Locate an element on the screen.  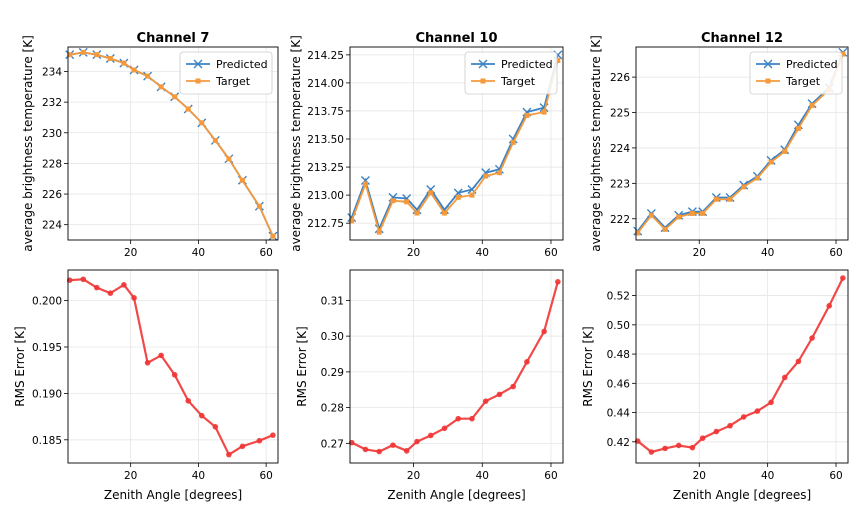
series-line-rms-error is located at coordinates (455, 367).